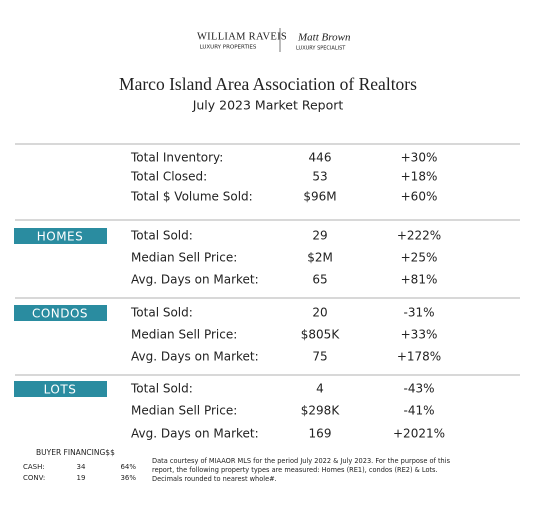 The height and width of the screenshot is (508, 535). I want to click on brand: WILLIAM RAVEIS, so click(242, 36).